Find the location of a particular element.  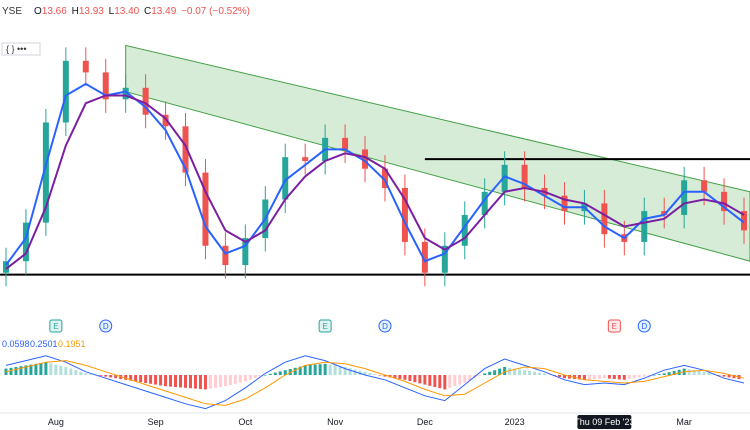

indicator-controls-label: { } ••• is located at coordinates (16, 49).